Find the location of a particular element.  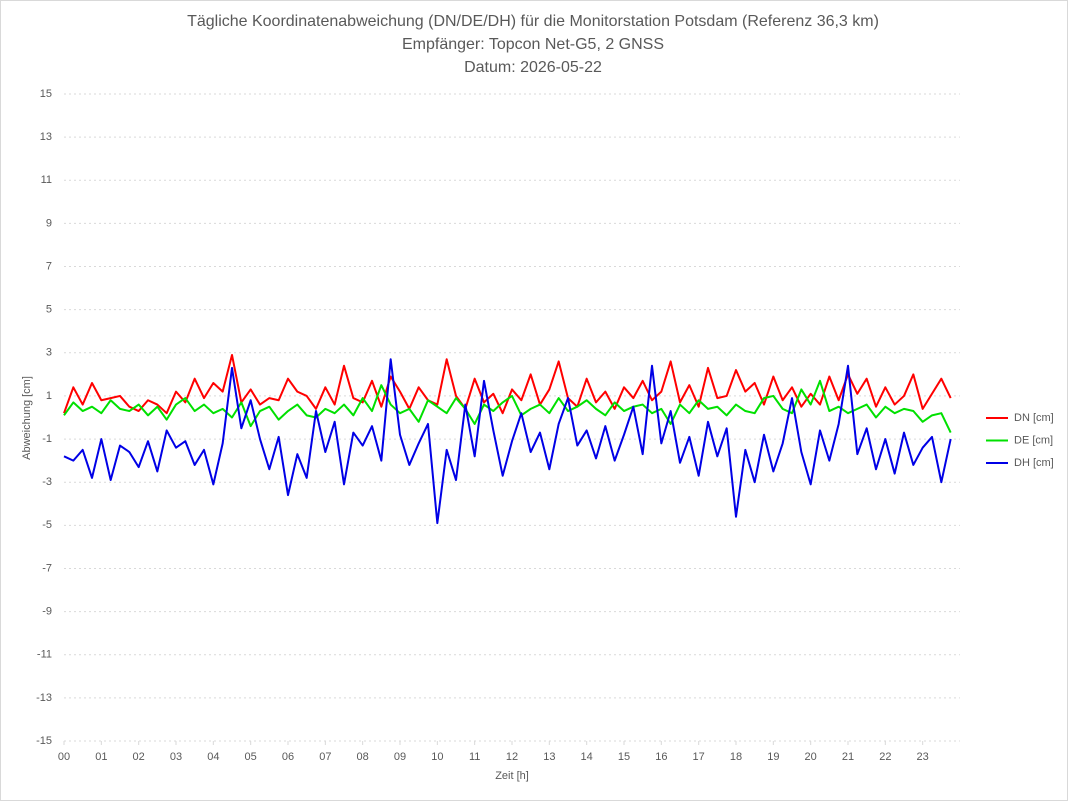

y-tick-label: 5 is located at coordinates (49, 310).